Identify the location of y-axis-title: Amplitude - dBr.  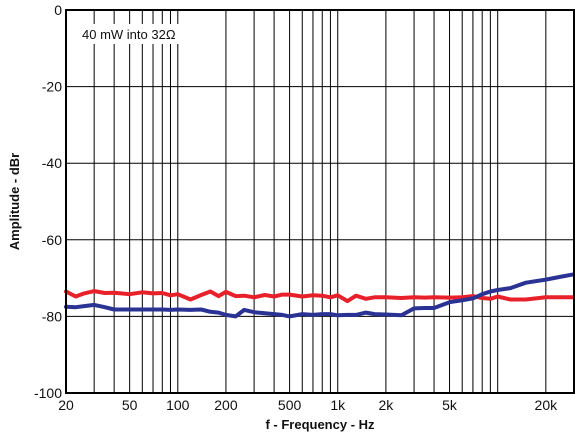
(14, 202).